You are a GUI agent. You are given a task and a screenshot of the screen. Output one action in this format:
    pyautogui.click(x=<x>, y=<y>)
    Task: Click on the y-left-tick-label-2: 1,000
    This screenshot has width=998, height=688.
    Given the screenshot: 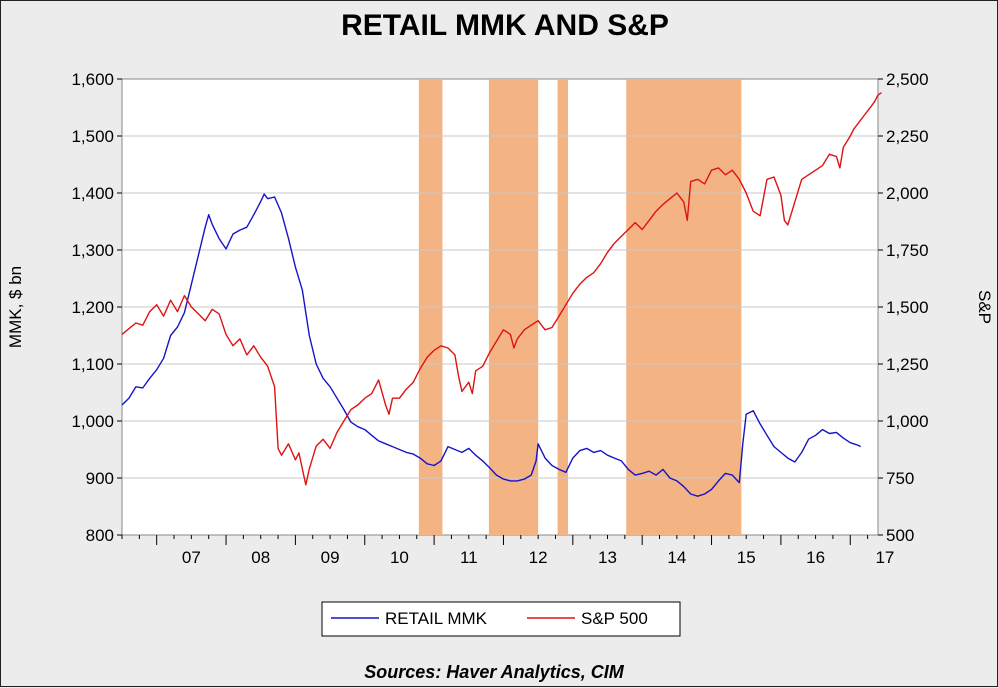 What is the action you would take?
    pyautogui.click(x=92, y=421)
    